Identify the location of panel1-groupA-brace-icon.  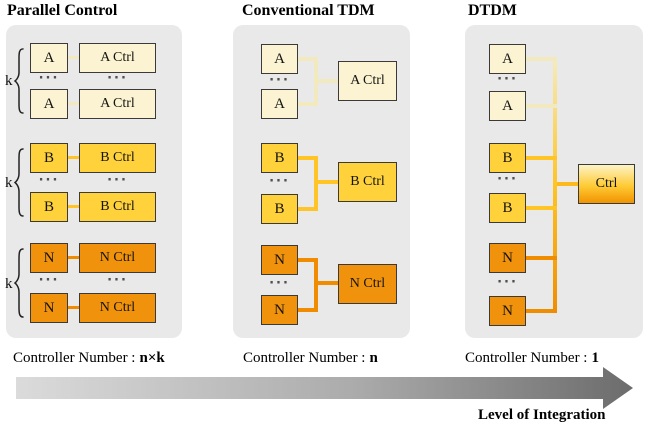
(19, 81).